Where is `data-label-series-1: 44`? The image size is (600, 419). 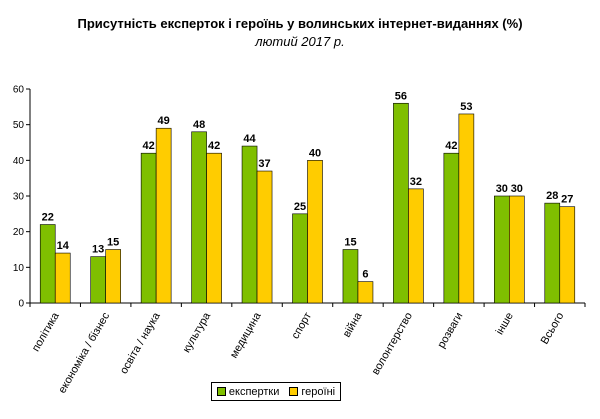
data-label-series-1: 44 is located at coordinates (249, 139).